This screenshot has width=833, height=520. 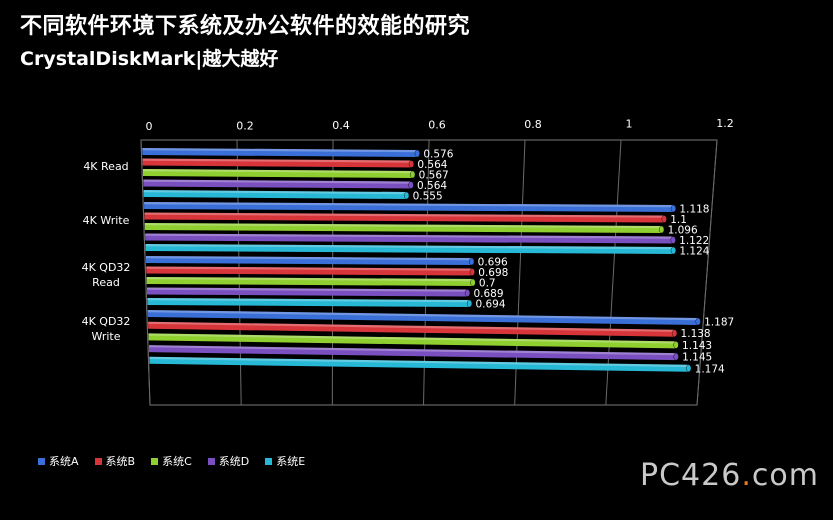 I want to click on data-label: 0.694, so click(x=490, y=305).